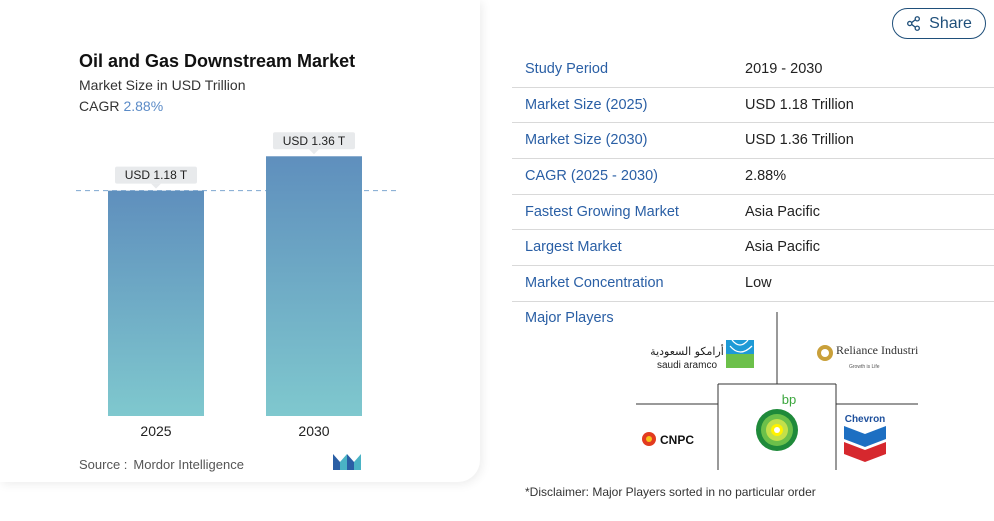  What do you see at coordinates (569, 318) in the screenshot?
I see `major-players-label: Major Players` at bounding box center [569, 318].